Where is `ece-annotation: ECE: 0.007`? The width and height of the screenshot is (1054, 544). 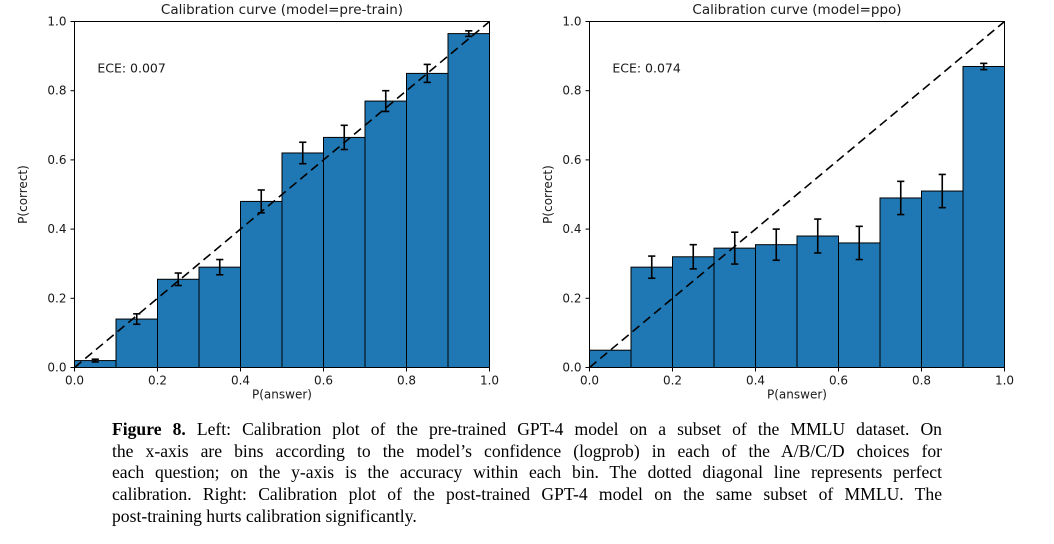 ece-annotation: ECE: 0.007 is located at coordinates (131, 67).